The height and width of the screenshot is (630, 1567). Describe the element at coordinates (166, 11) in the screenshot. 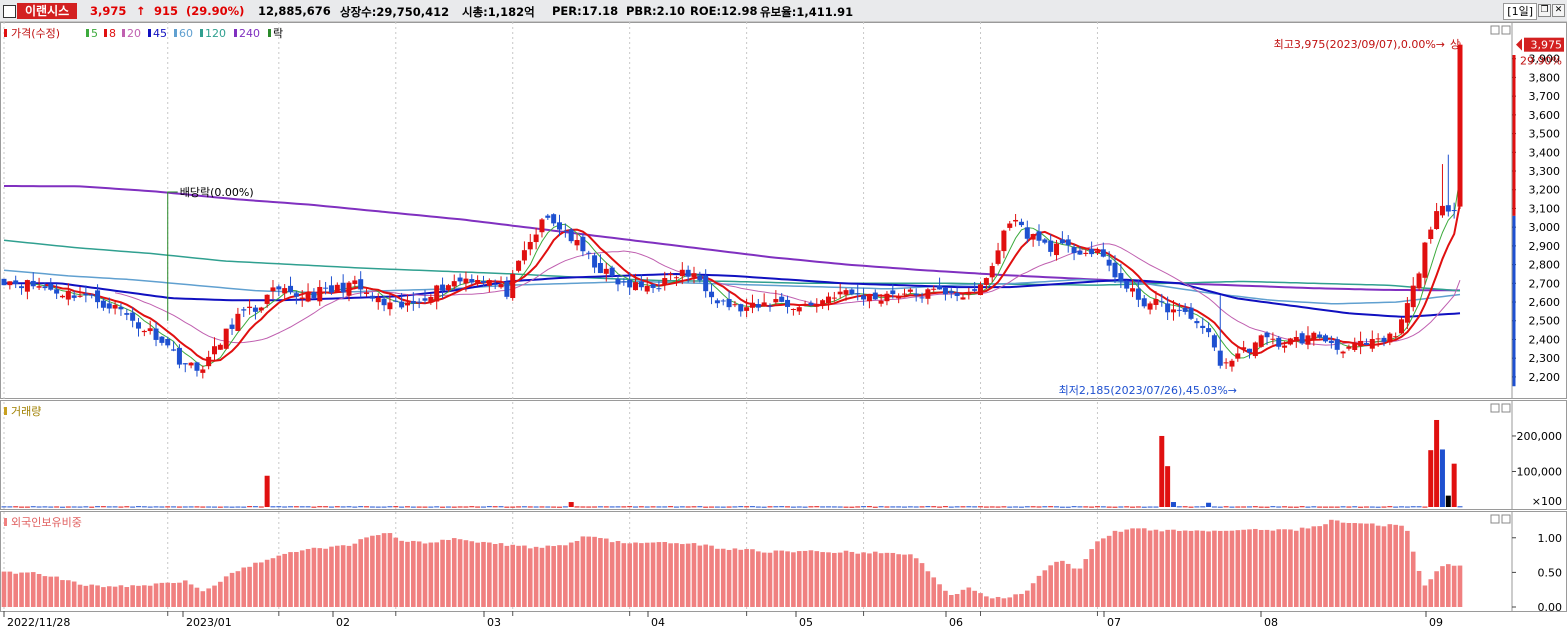

I see `price-change: 915` at that location.